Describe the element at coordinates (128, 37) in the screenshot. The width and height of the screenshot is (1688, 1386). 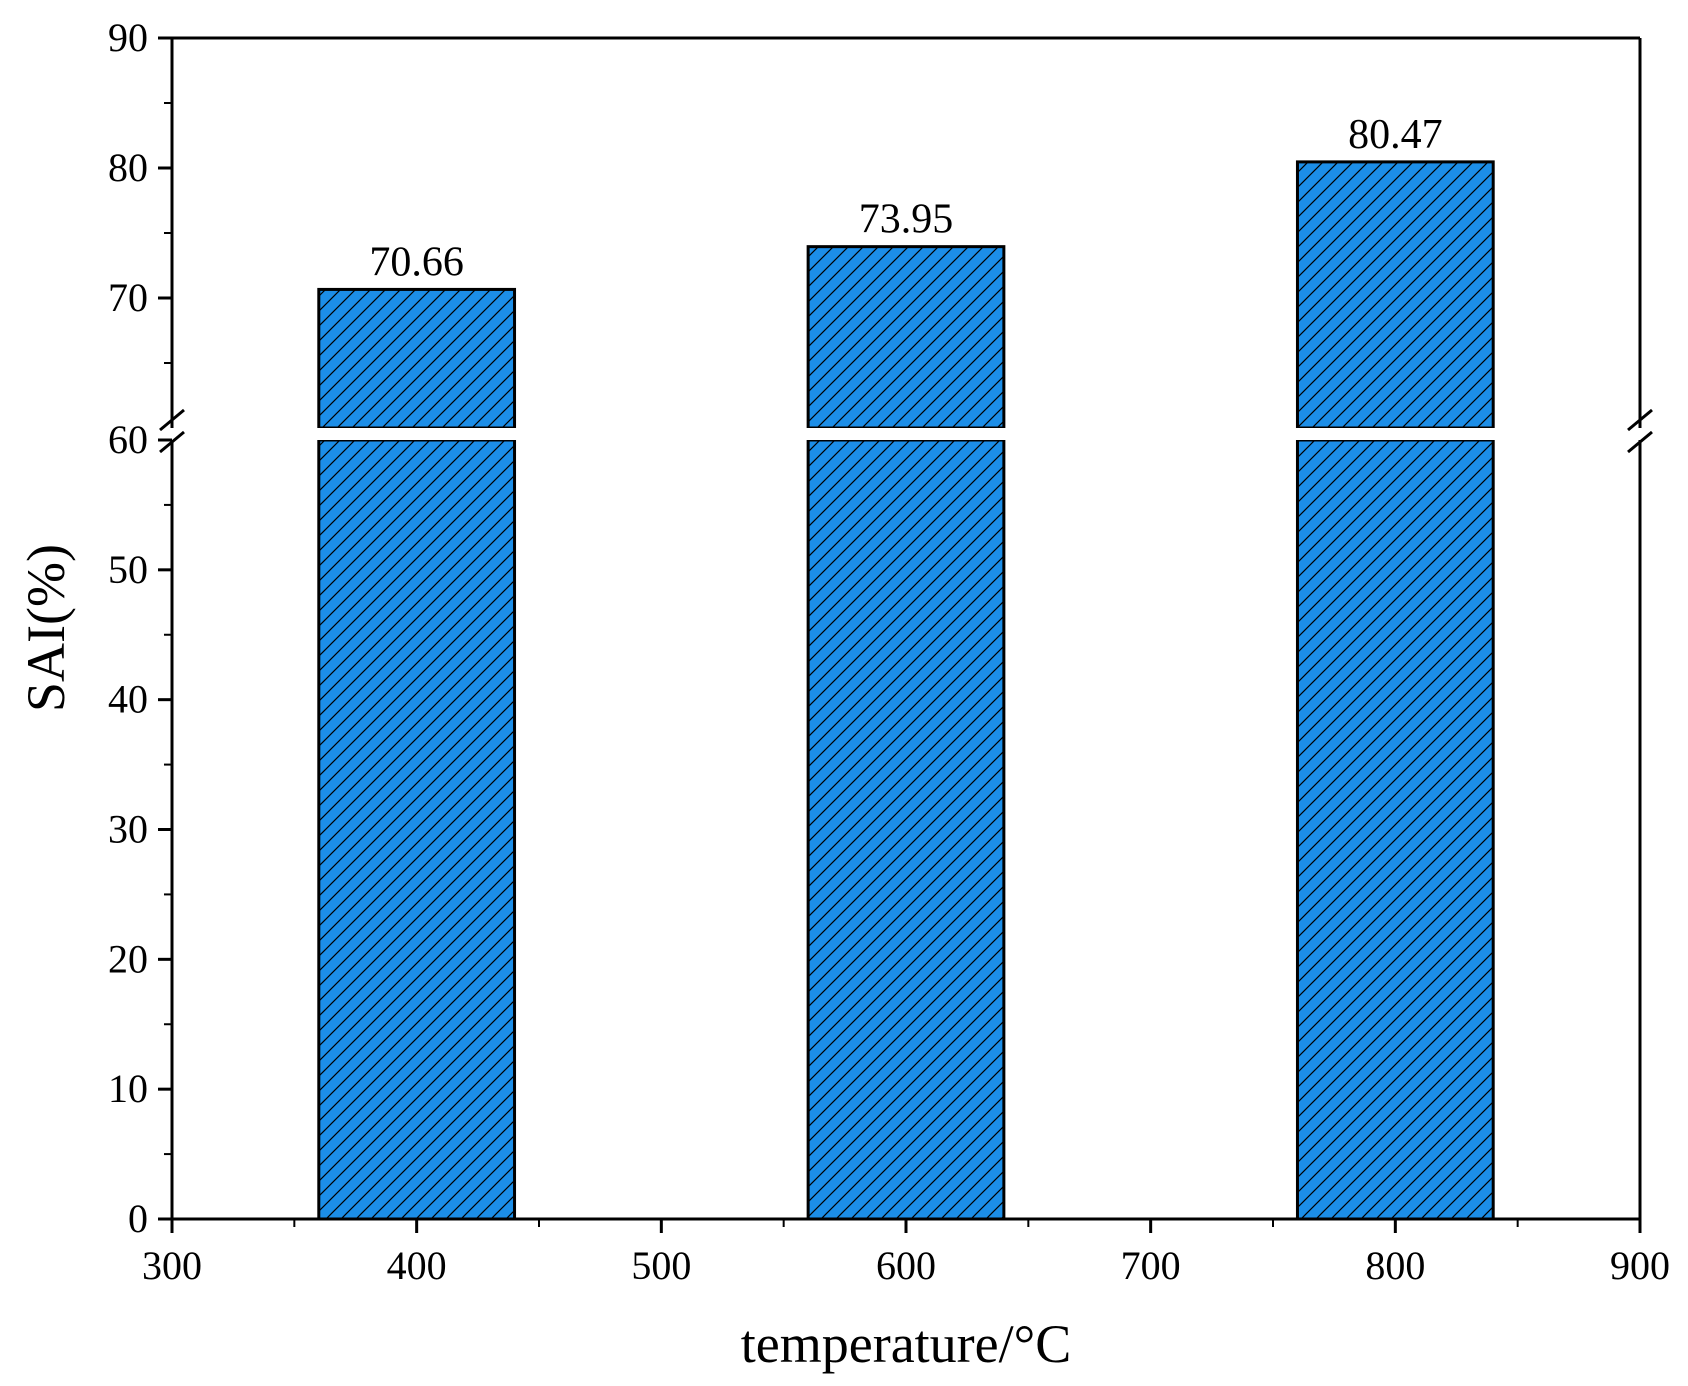
I see `y-tick-label-90: 90` at that location.